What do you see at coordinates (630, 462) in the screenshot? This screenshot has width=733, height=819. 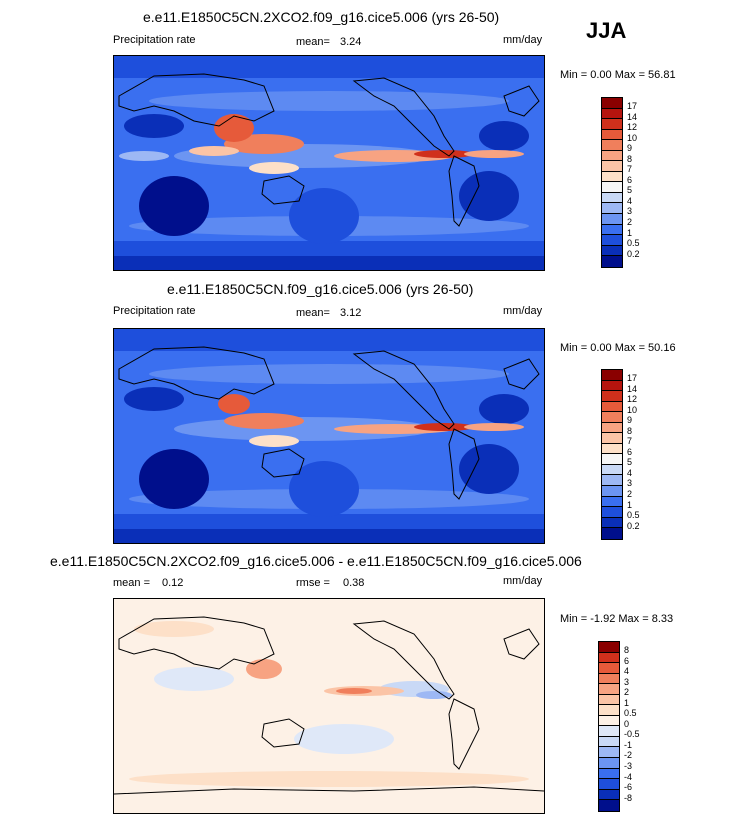 I see `panel2-tick-label: 5` at bounding box center [630, 462].